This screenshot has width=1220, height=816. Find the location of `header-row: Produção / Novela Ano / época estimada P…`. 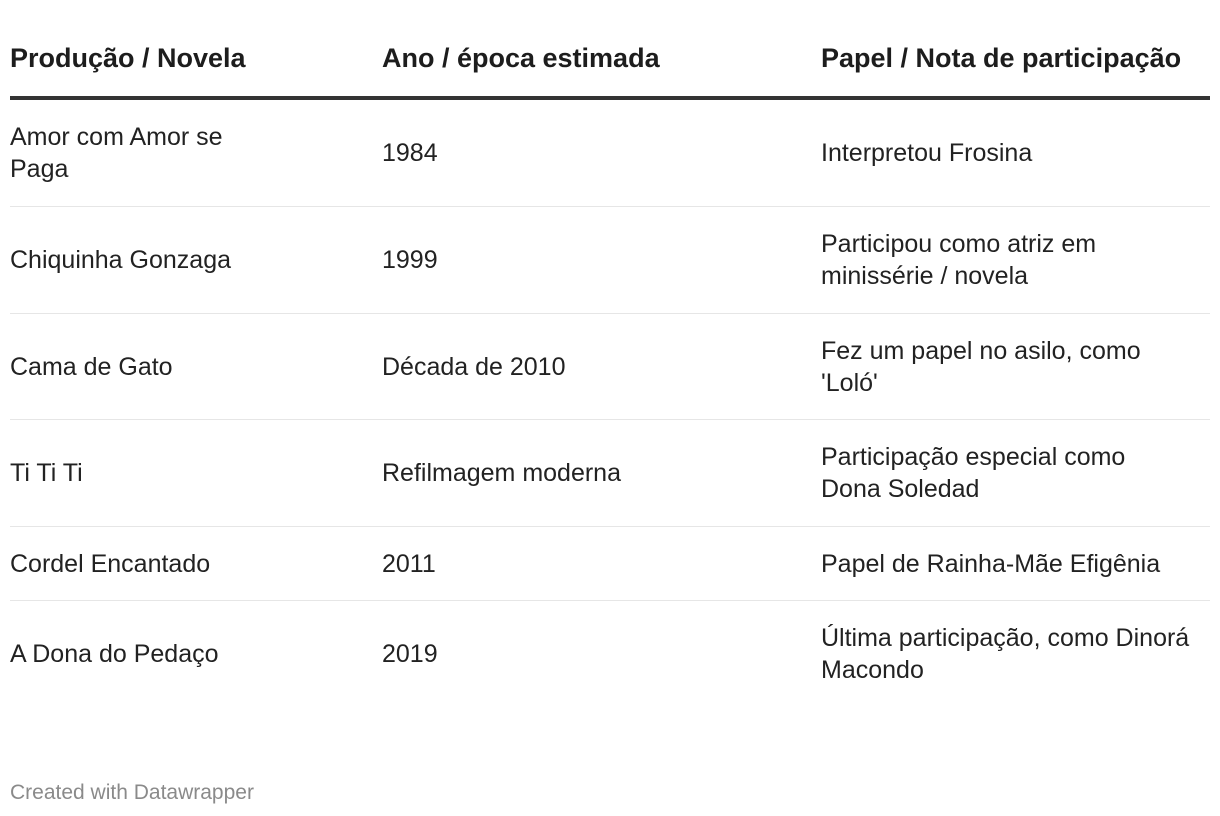

header-row: Produção / Novela Ano / época estimada P… is located at coordinates (610, 70).